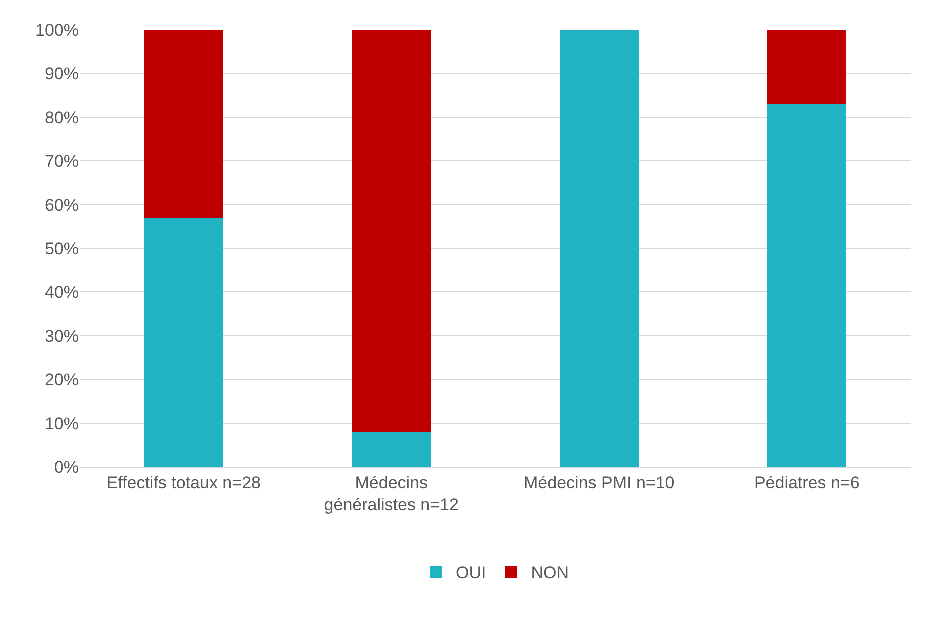  Describe the element at coordinates (61, 380) in the screenshot. I see `y-tick-label: 20%` at that location.